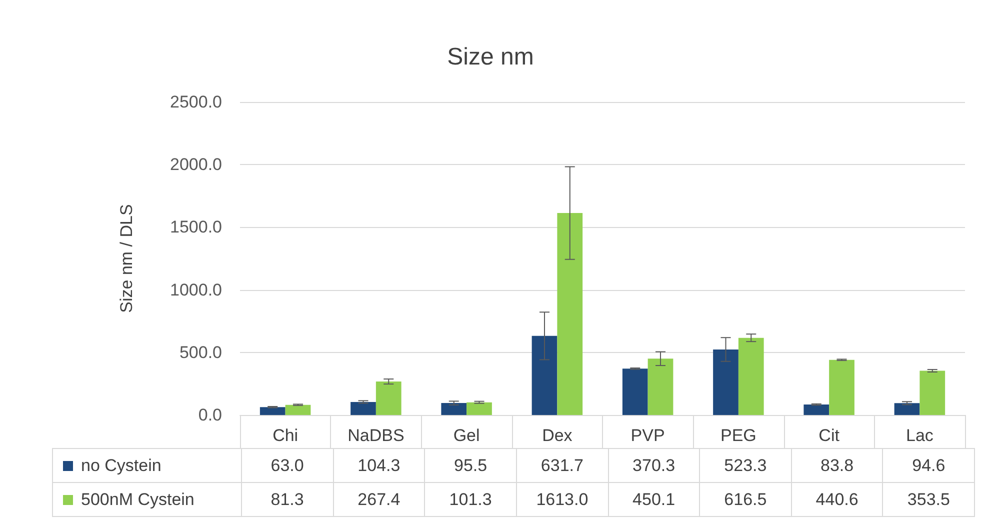 The image size is (981, 522). I want to click on data-label: 94.6, so click(928, 465).